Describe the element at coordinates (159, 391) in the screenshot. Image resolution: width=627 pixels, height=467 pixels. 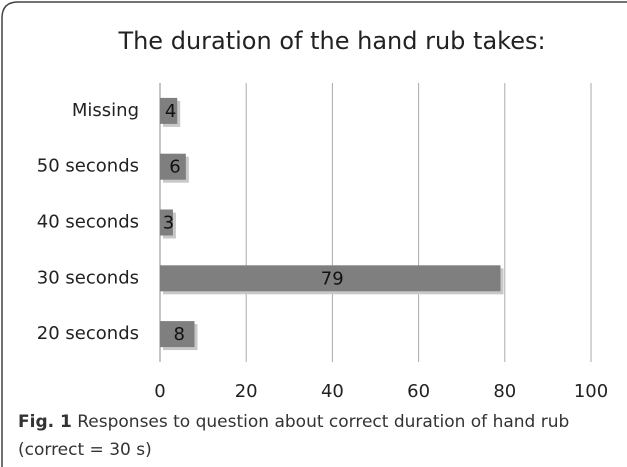
I see `x-tick-label: 0` at that location.